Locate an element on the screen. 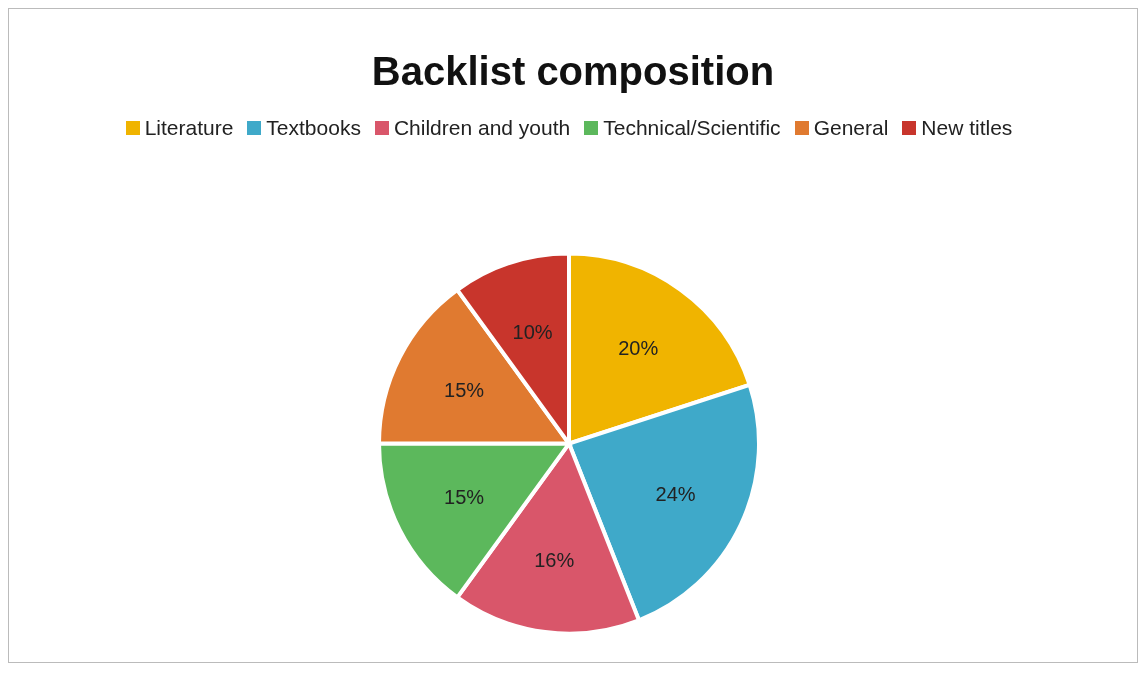 The width and height of the screenshot is (1148, 673). chart-title: Backlist composition is located at coordinates (573, 71).